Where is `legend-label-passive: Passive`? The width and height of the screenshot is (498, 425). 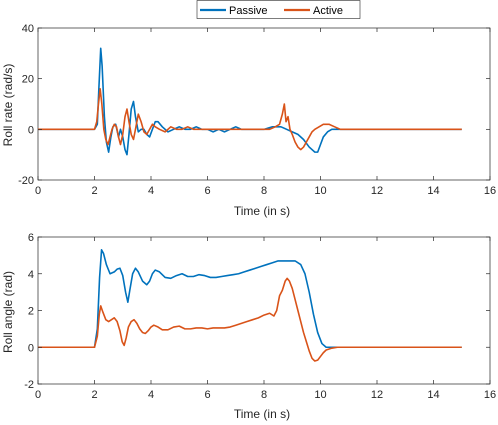
legend-label-passive: Passive is located at coordinates (248, 11).